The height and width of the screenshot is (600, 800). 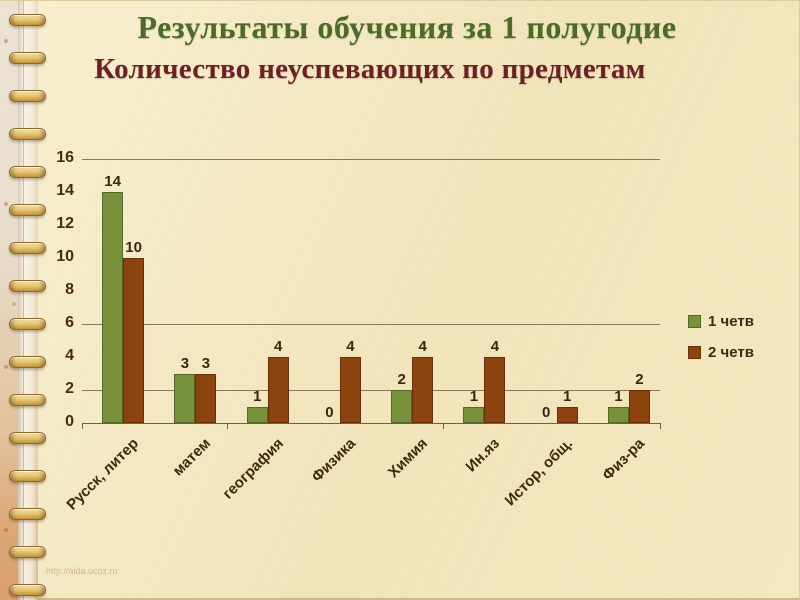 I want to click on x-axis-label: Физ-ра, so click(x=623, y=459).